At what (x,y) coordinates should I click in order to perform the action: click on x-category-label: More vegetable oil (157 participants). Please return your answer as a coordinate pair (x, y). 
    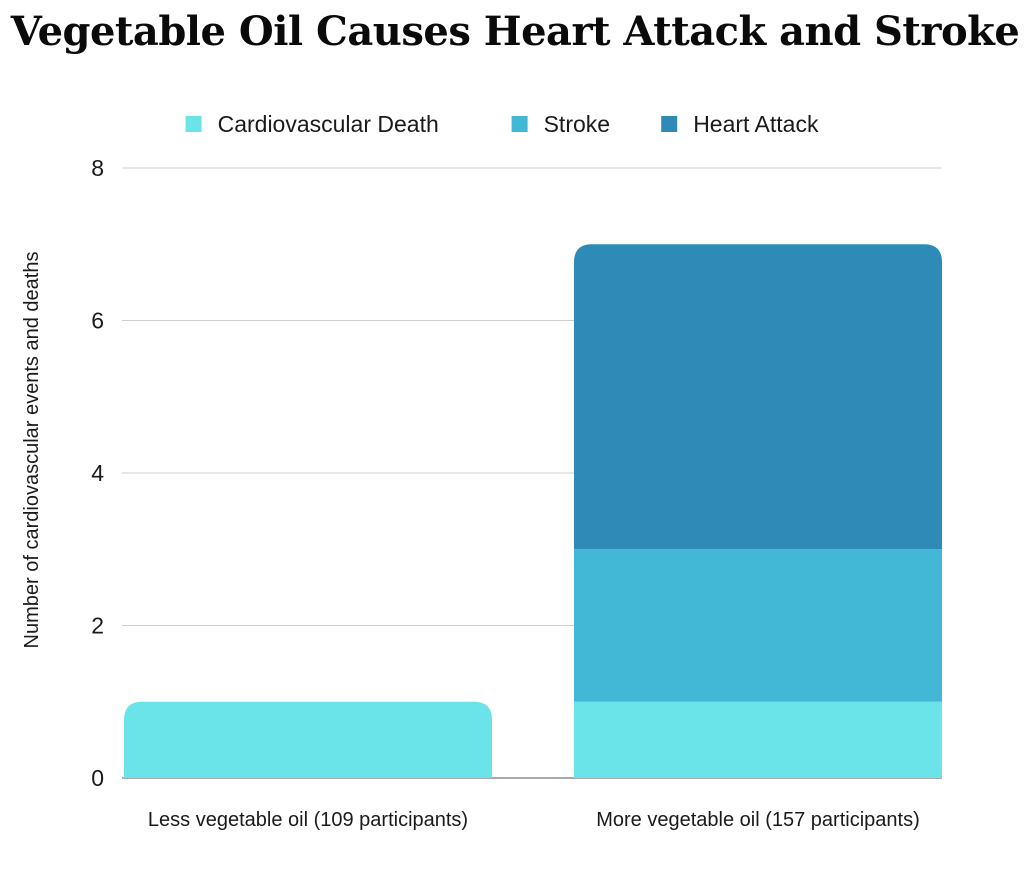
    Looking at the image, I should click on (758, 820).